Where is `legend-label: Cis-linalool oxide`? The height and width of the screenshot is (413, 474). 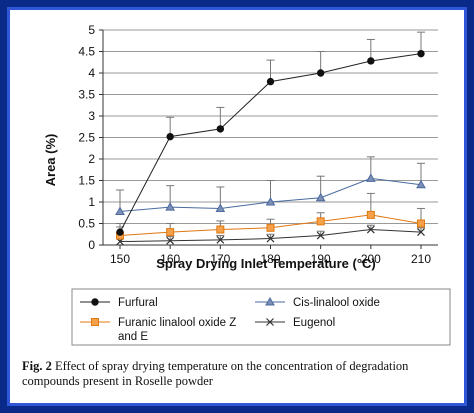 legend-label: Cis-linalool oxide is located at coordinates (336, 303).